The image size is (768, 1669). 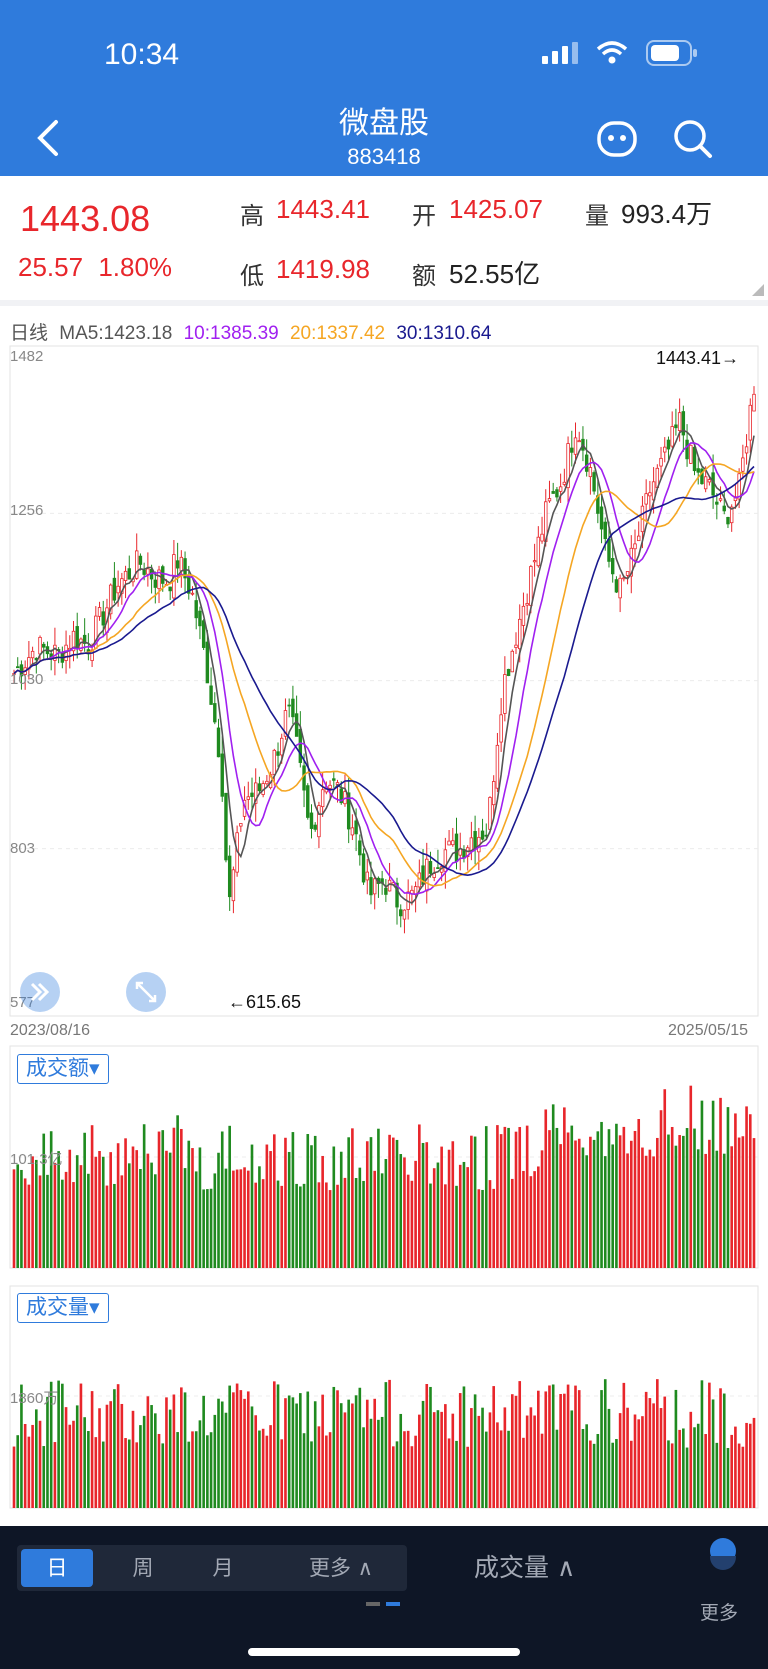 I want to click on low-value: 1419.98, so click(x=323, y=269).